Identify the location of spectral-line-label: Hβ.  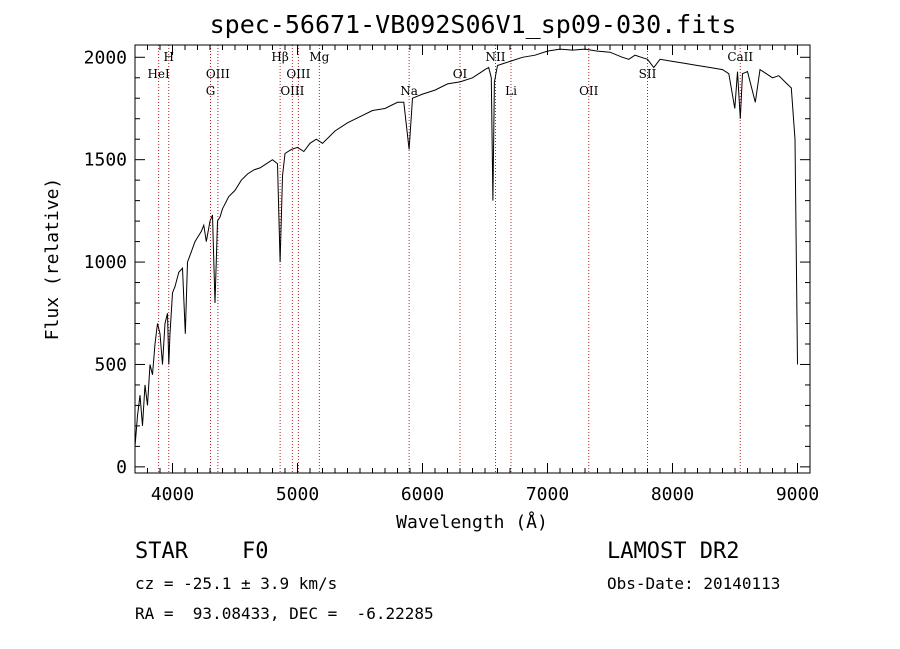
(279, 57).